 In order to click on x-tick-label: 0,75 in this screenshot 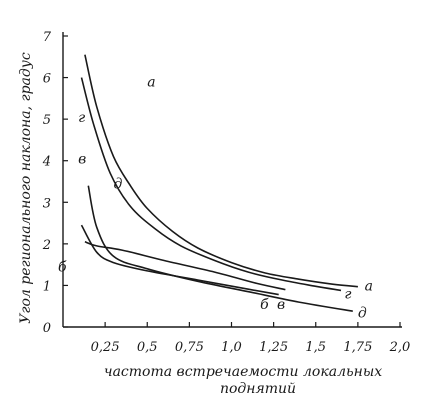, I will do `click(189, 347)`.